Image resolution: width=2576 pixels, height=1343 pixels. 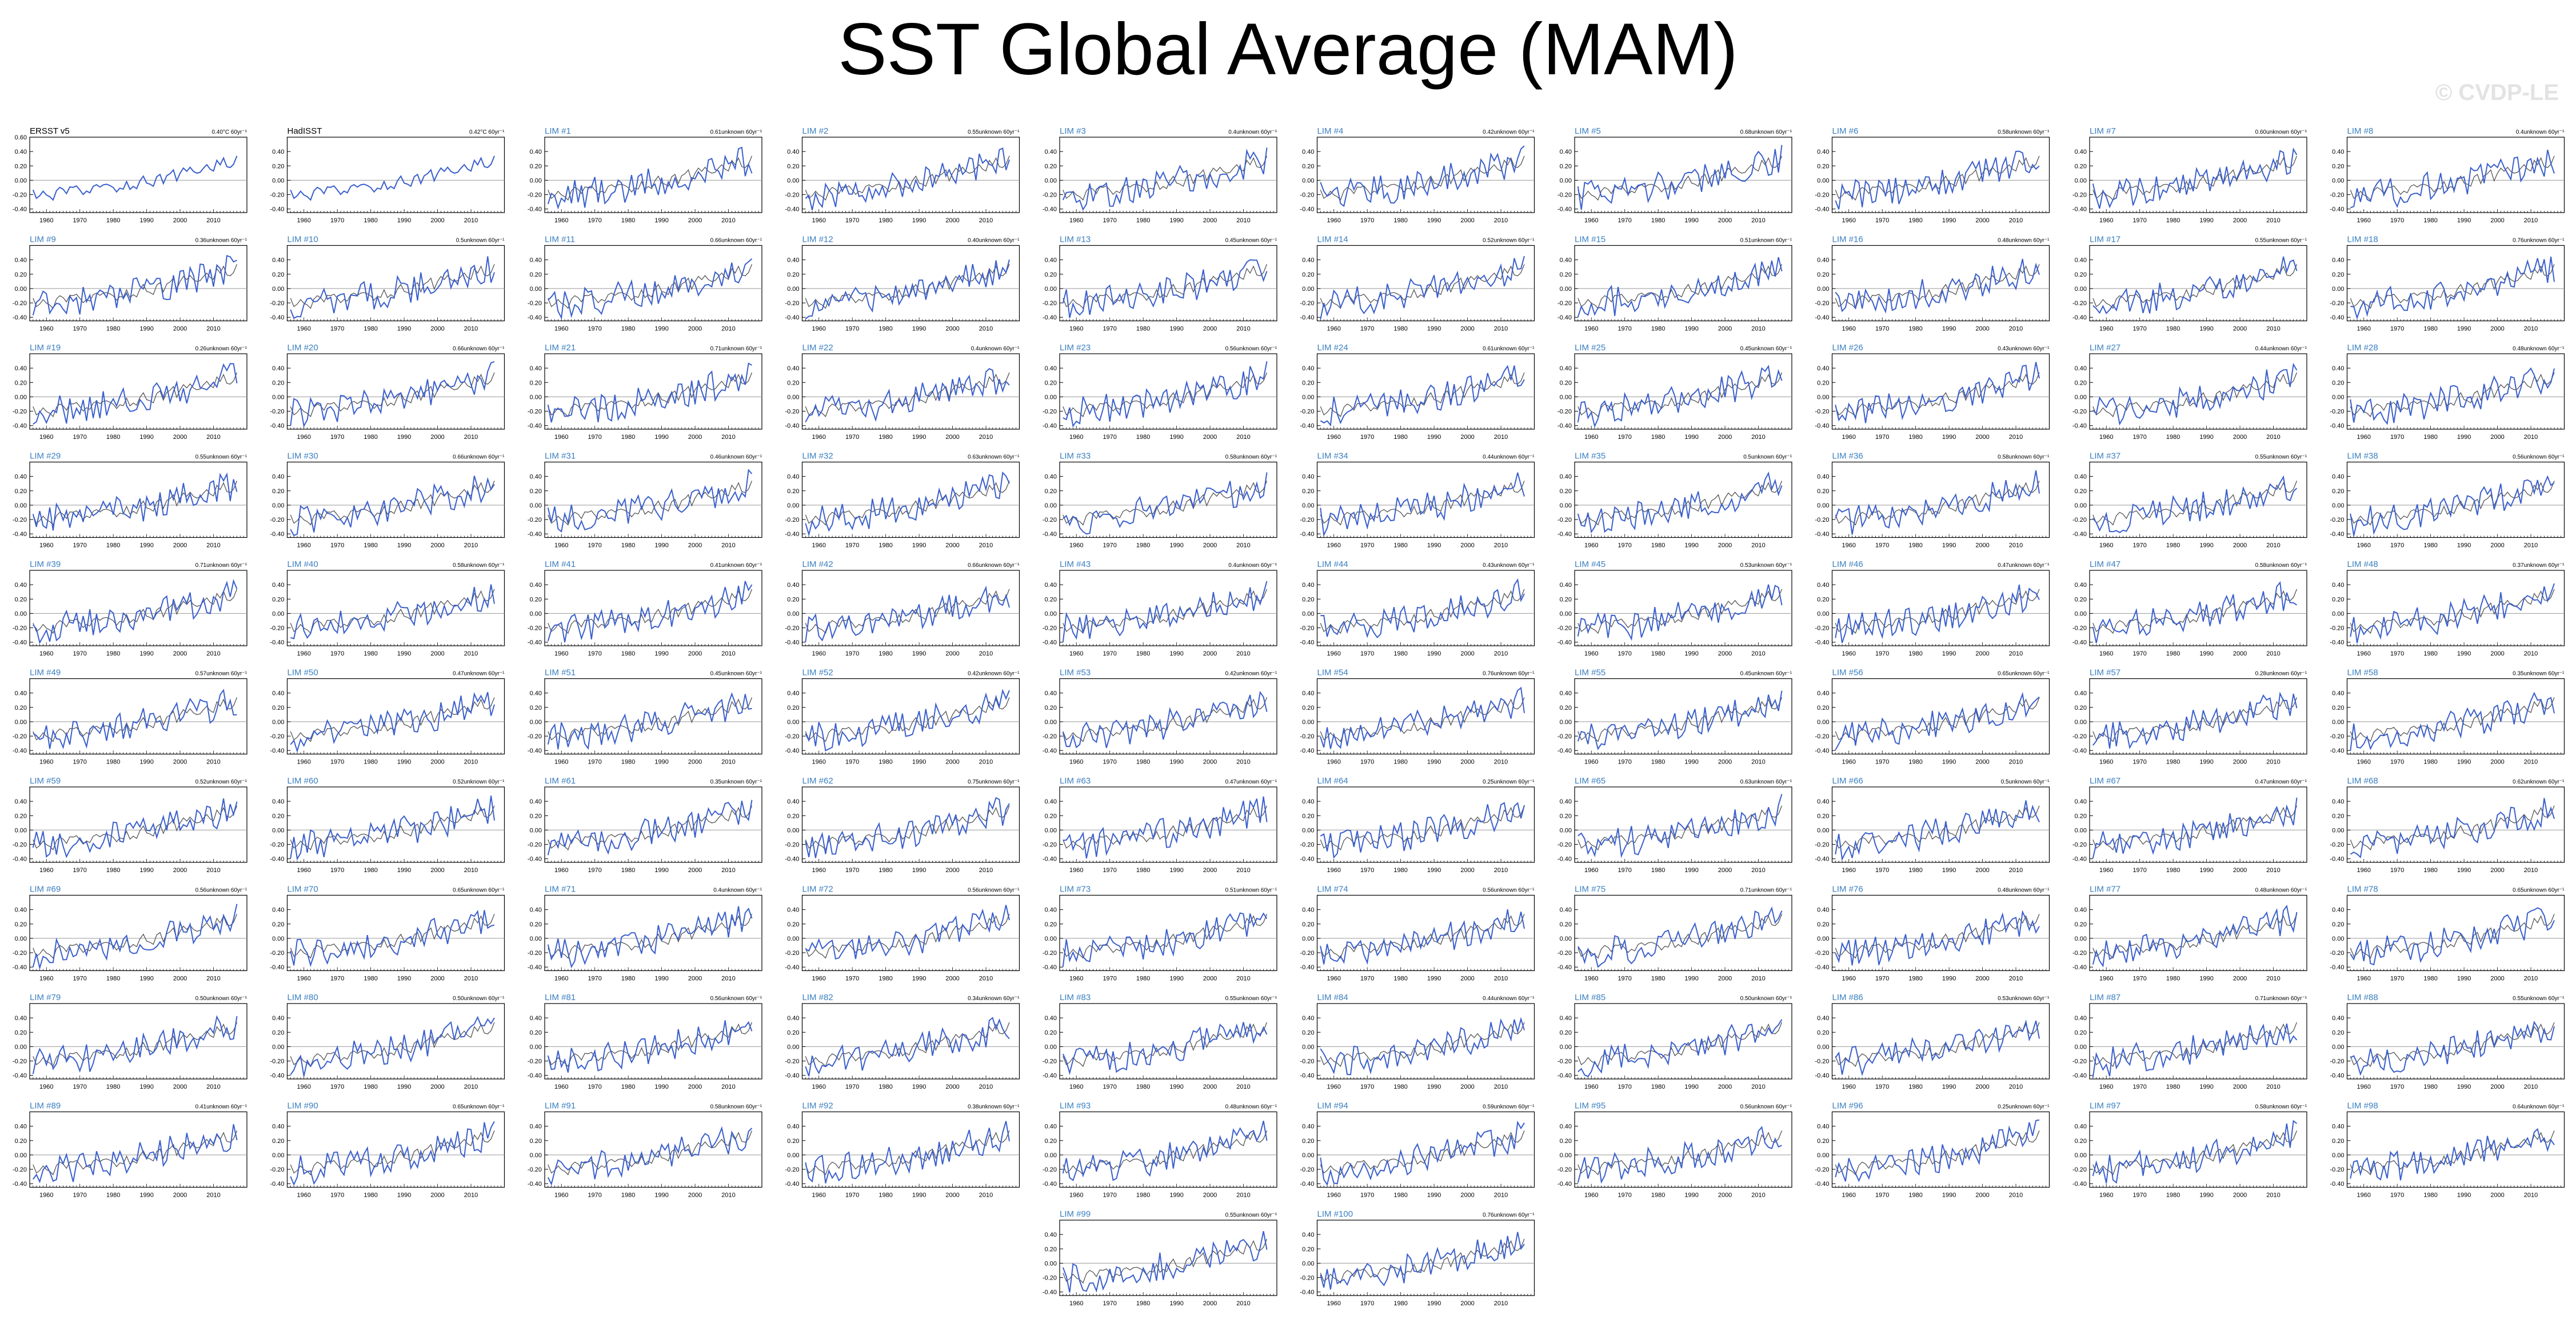 What do you see at coordinates (1332, 456) in the screenshot?
I see `panel-title: LIM #34` at bounding box center [1332, 456].